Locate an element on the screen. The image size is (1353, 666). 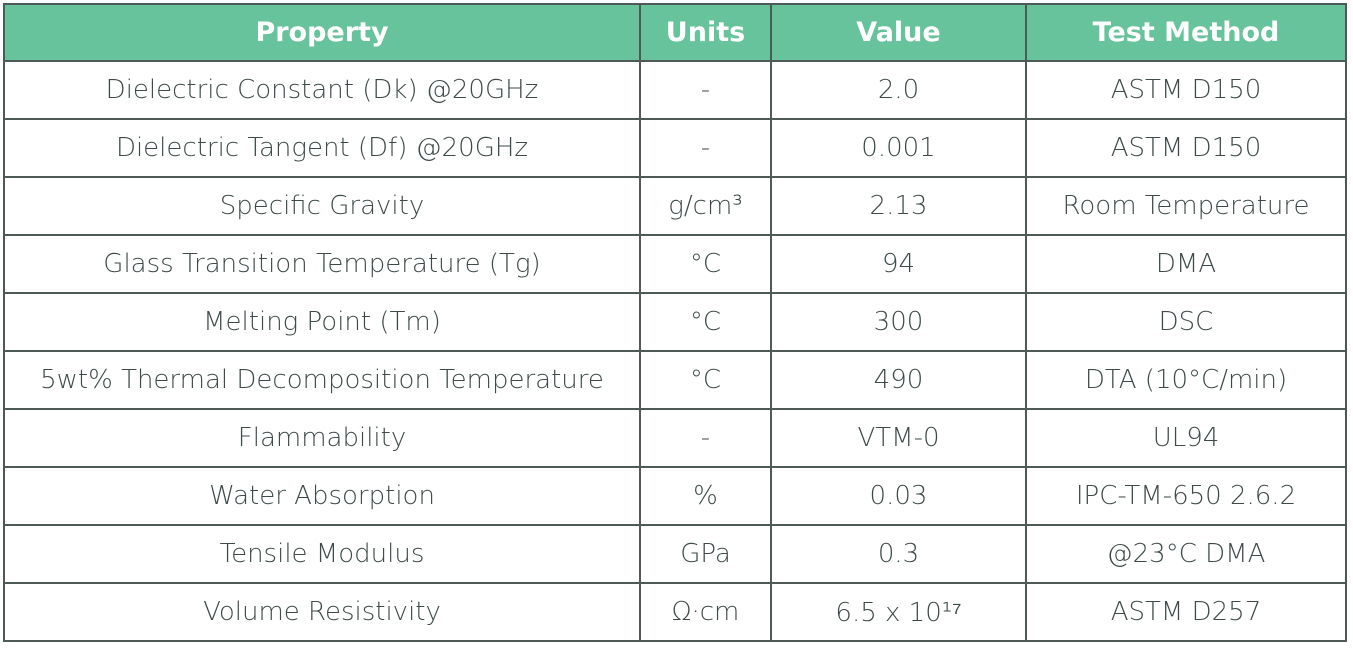
column-header: Value is located at coordinates (898, 32).